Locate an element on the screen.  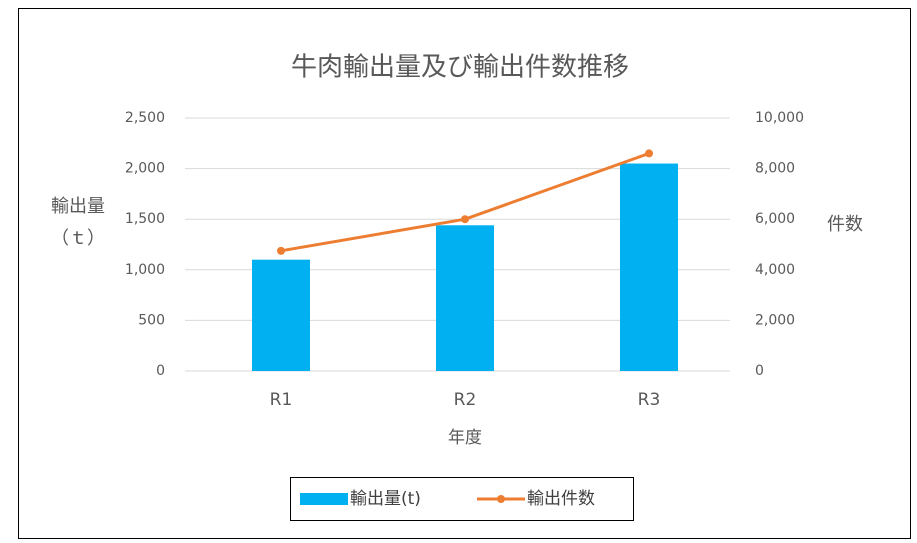
legend-label: 輸出件数 is located at coordinates (561, 499).